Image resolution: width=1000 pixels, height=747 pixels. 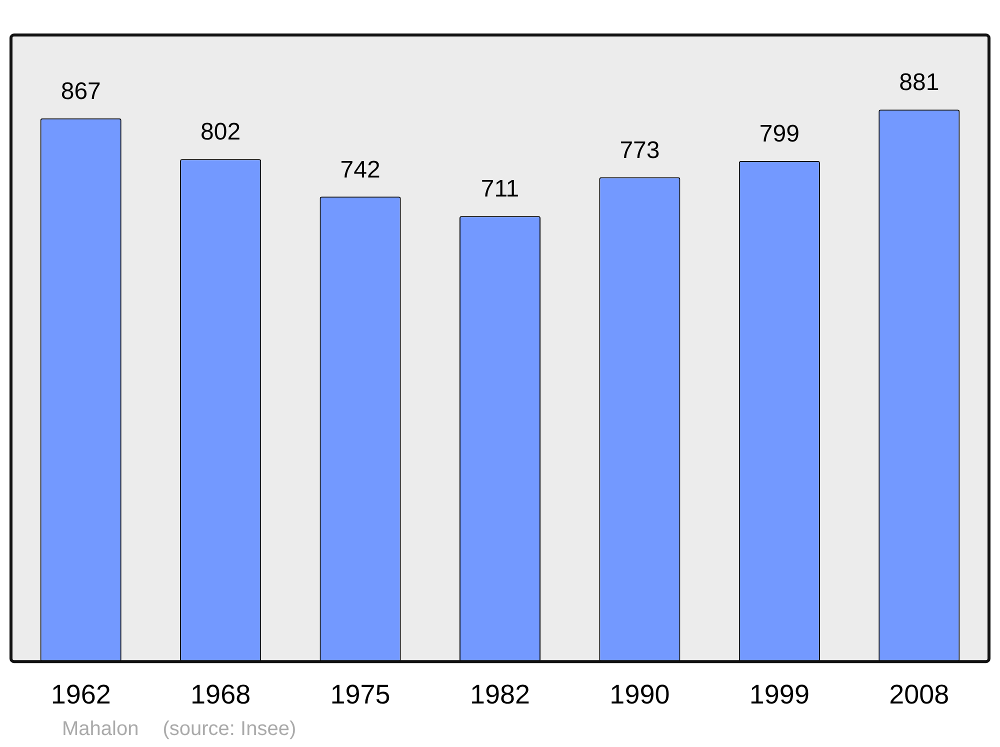 What do you see at coordinates (100, 729) in the screenshot?
I see `text: Mahalon` at bounding box center [100, 729].